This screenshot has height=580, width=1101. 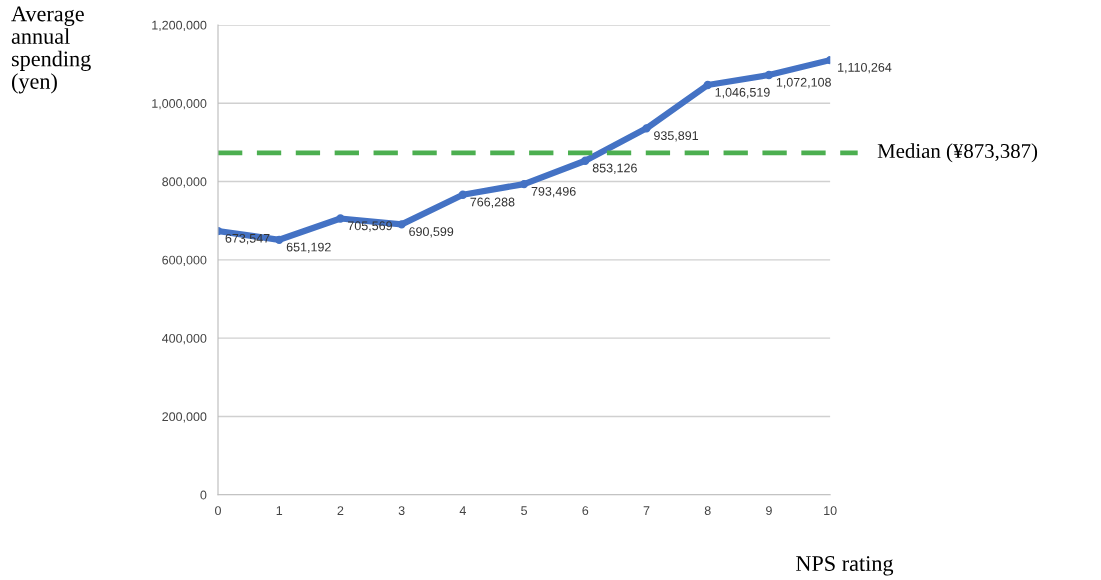 What do you see at coordinates (707, 511) in the screenshot?
I see `x-tick-label: 8` at bounding box center [707, 511].